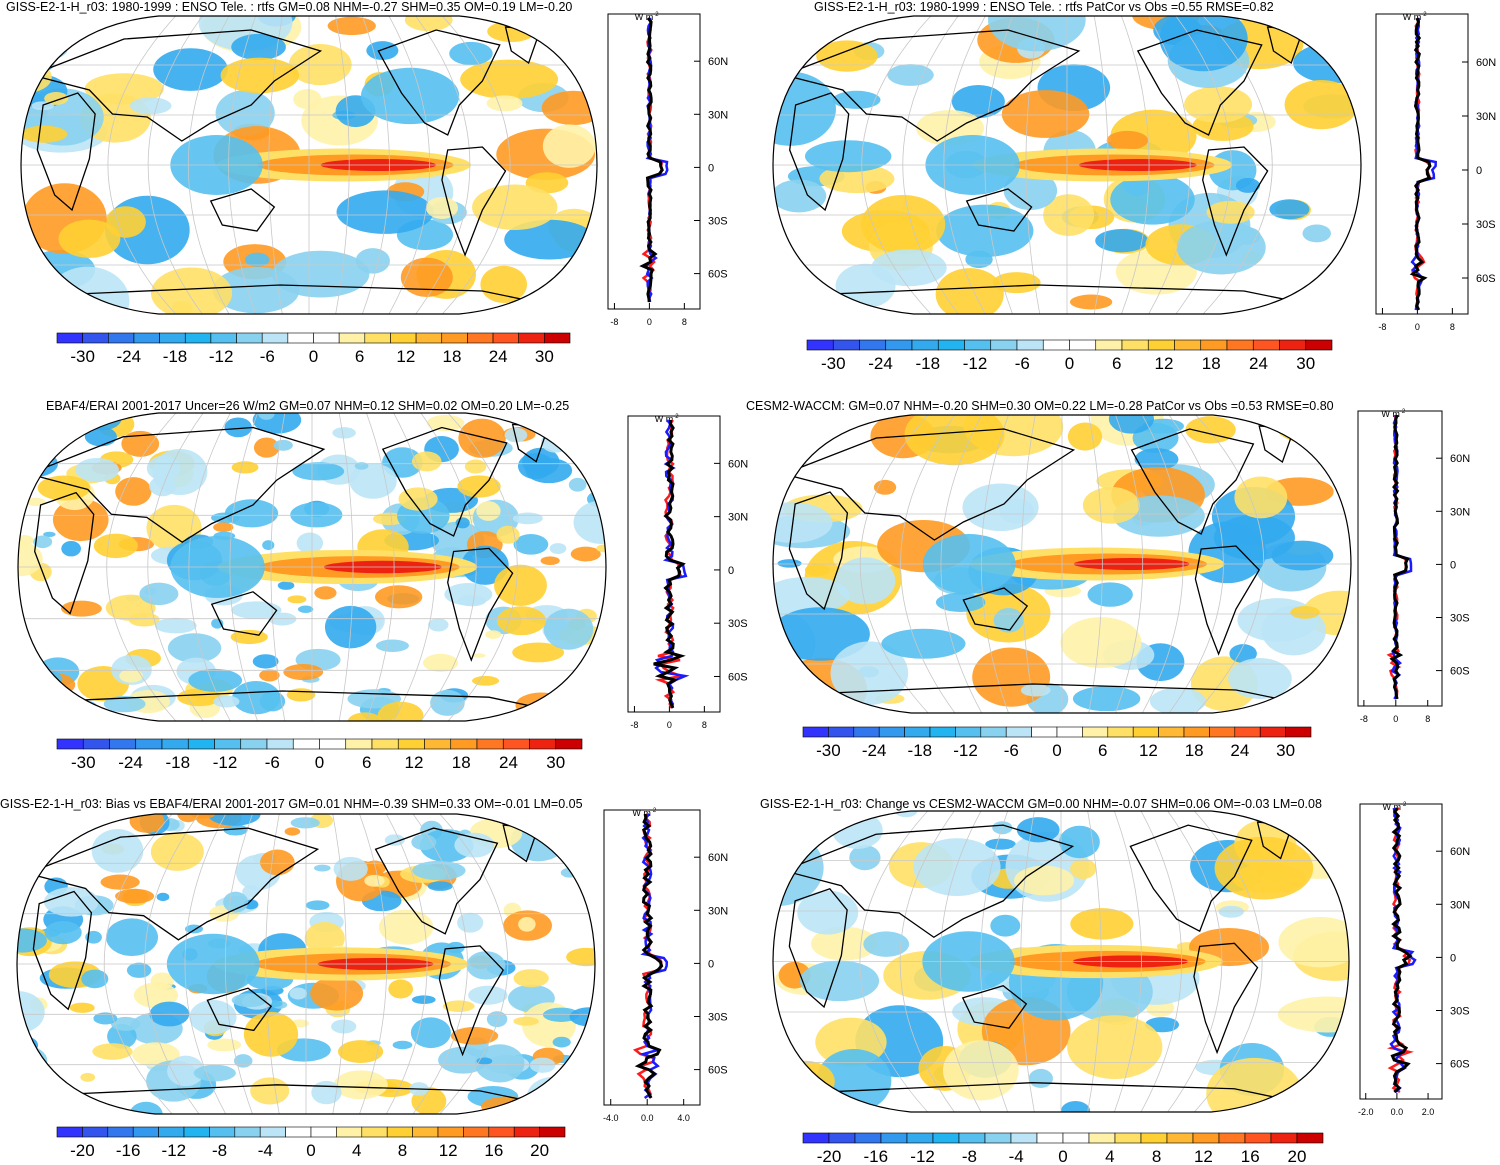 The width and height of the screenshot is (1500, 1165). Describe the element at coordinates (828, 750) in the screenshot. I see `colorbar-tick-label: -30` at that location.